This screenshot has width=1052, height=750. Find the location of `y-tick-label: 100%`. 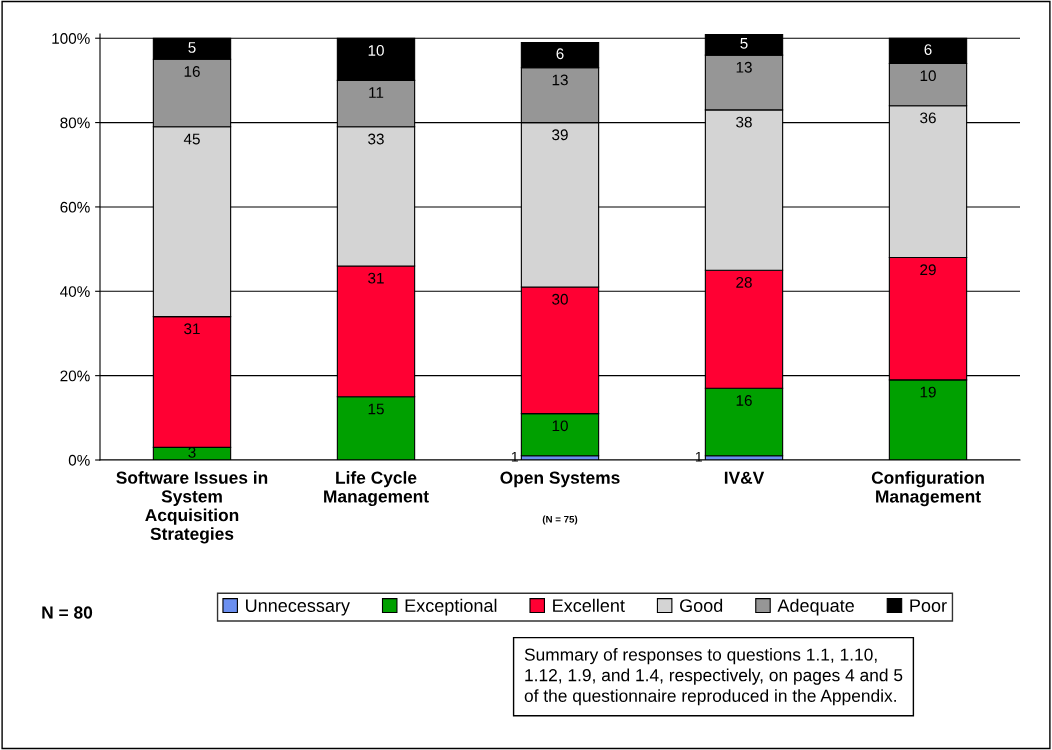

y-tick-label: 100% is located at coordinates (71, 38).